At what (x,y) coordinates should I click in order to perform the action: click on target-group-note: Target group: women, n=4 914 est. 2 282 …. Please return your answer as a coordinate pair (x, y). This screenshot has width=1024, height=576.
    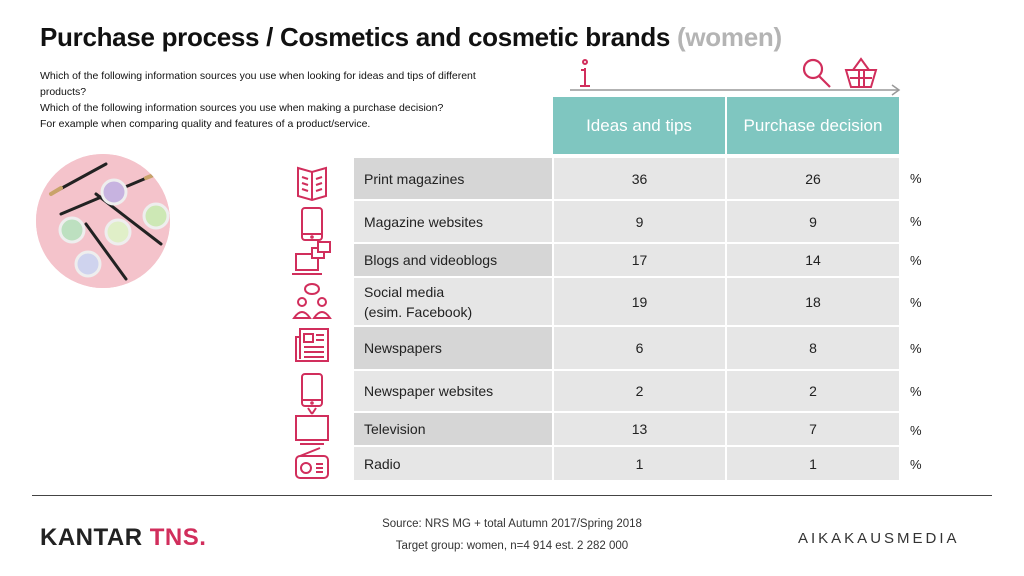
    Looking at the image, I should click on (512, 546).